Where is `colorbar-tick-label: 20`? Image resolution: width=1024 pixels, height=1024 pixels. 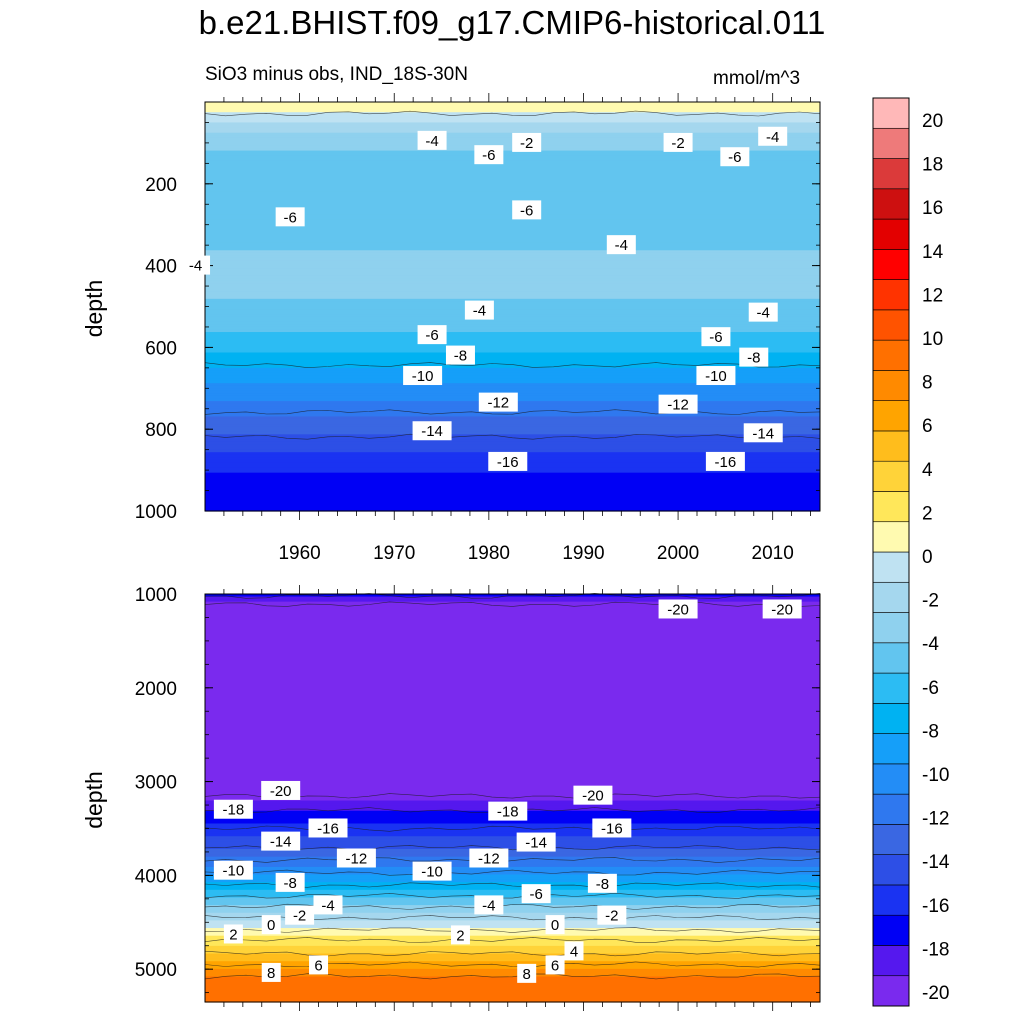
colorbar-tick-label: 20 is located at coordinates (932, 121).